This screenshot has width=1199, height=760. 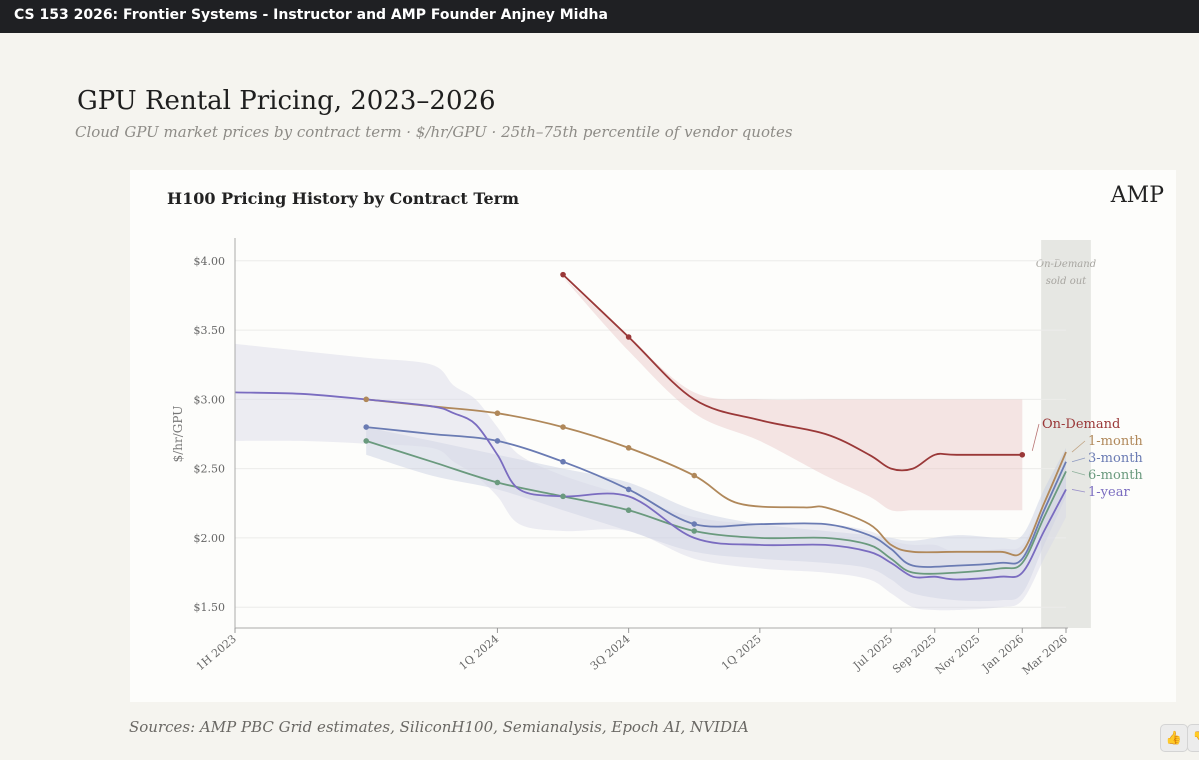 What do you see at coordinates (1193, 738) in the screenshot?
I see `thumbs-down-icon: 👎` at bounding box center [1193, 738].